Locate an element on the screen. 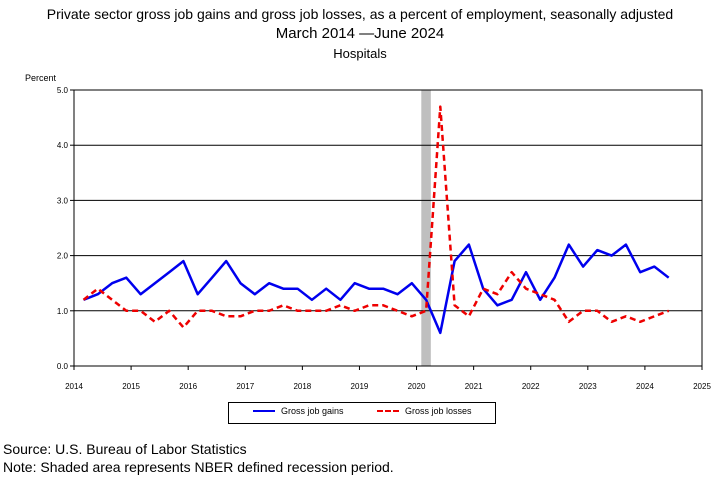 This screenshot has width=720, height=480. legend-swatch-gains is located at coordinates (264, 411).